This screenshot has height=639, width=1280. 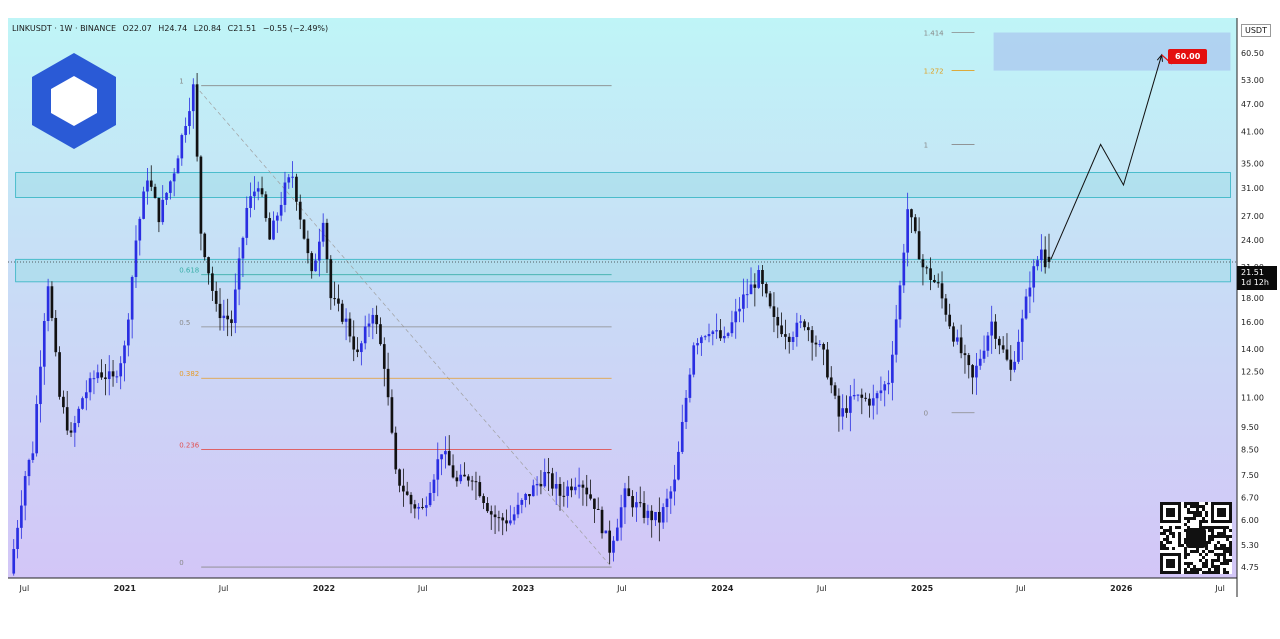 What do you see at coordinates (1257, 278) in the screenshot?
I see `current-price-tag: 21.51 1d 12h` at bounding box center [1257, 278].